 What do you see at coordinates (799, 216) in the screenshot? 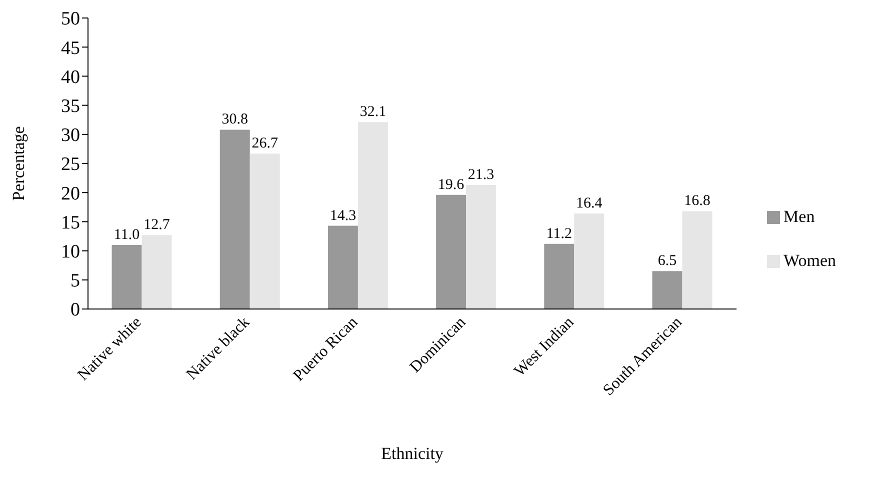
I see `legend-label: Men` at bounding box center [799, 216].